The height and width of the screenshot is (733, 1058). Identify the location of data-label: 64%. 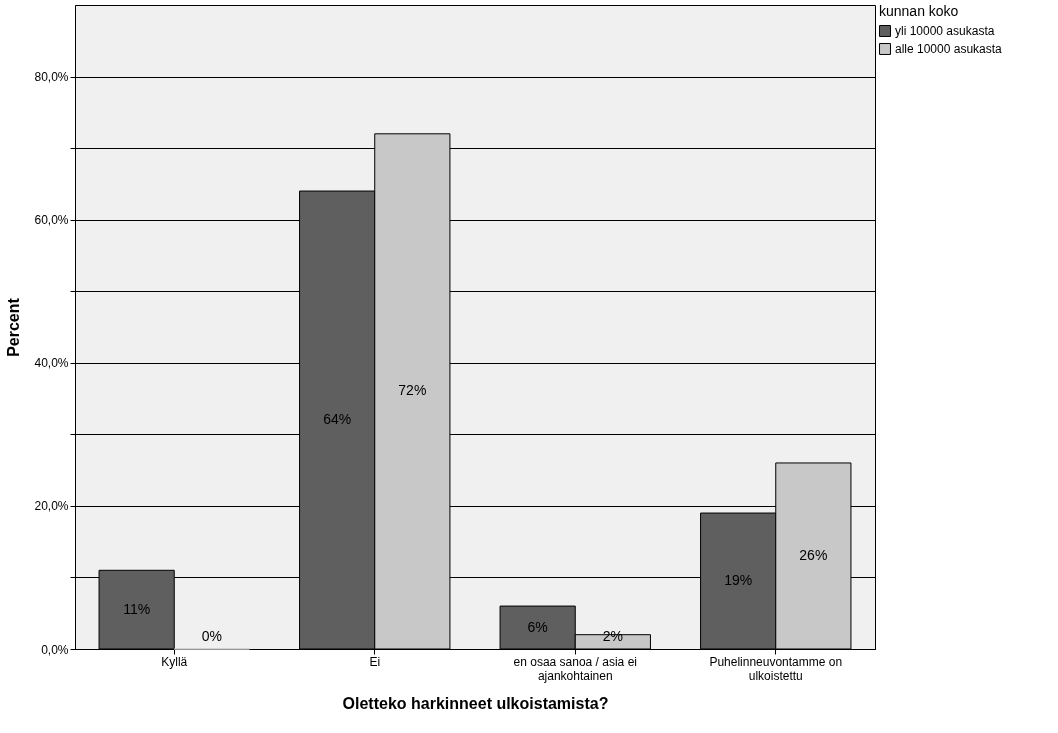
(337, 419).